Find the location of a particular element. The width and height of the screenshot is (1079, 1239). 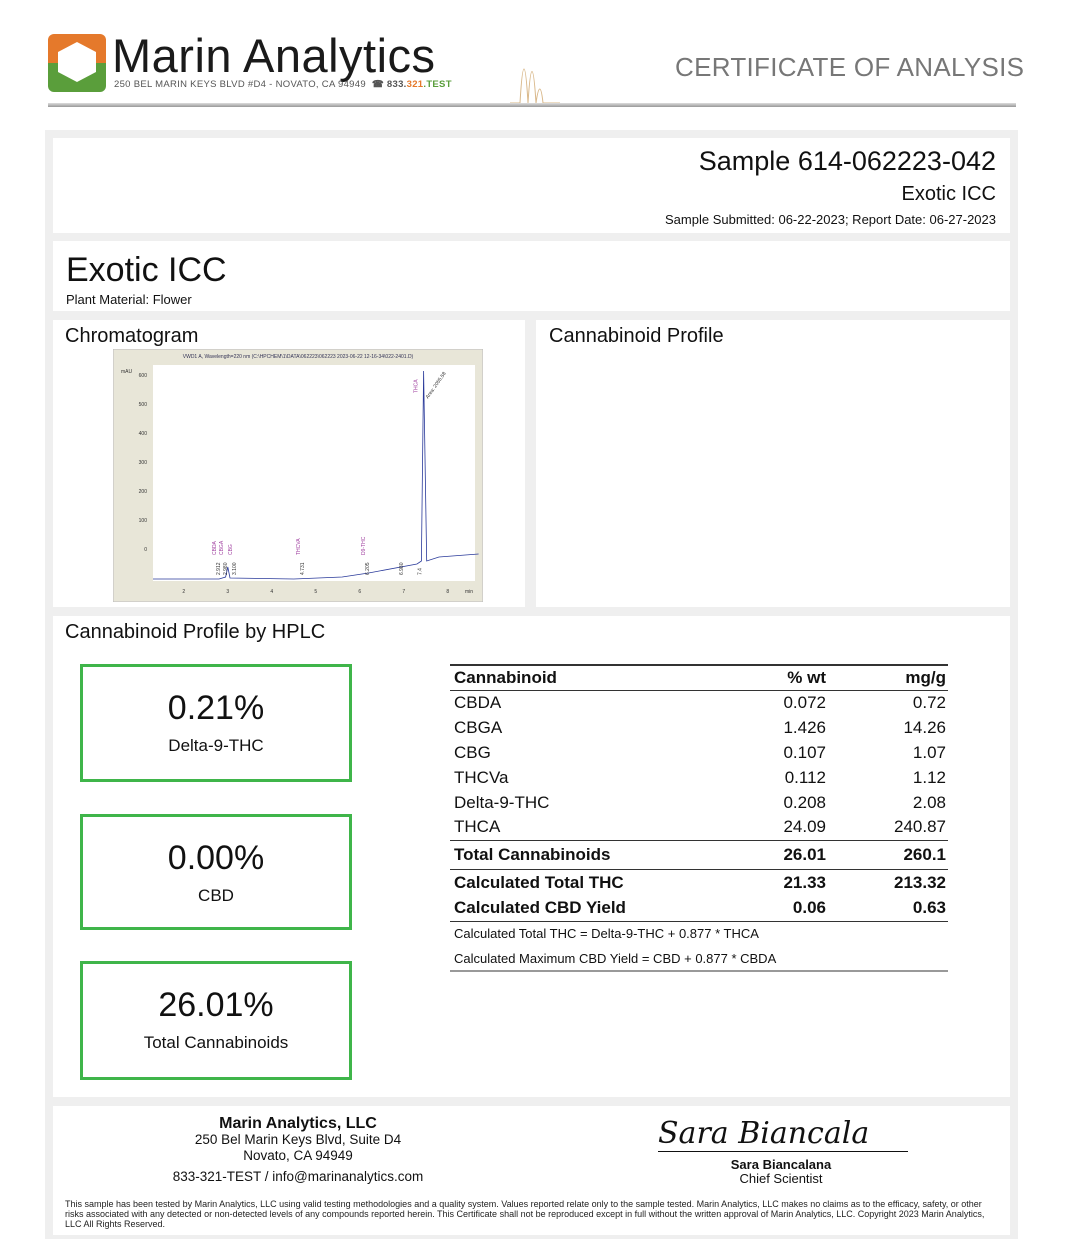

company-city: Novato, CA 94949 is located at coordinates (298, 1155).